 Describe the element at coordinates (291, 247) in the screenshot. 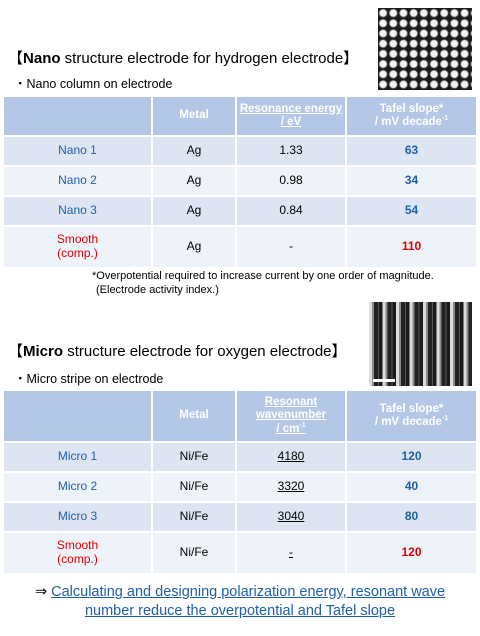

I see `resonance-cell: -` at that location.